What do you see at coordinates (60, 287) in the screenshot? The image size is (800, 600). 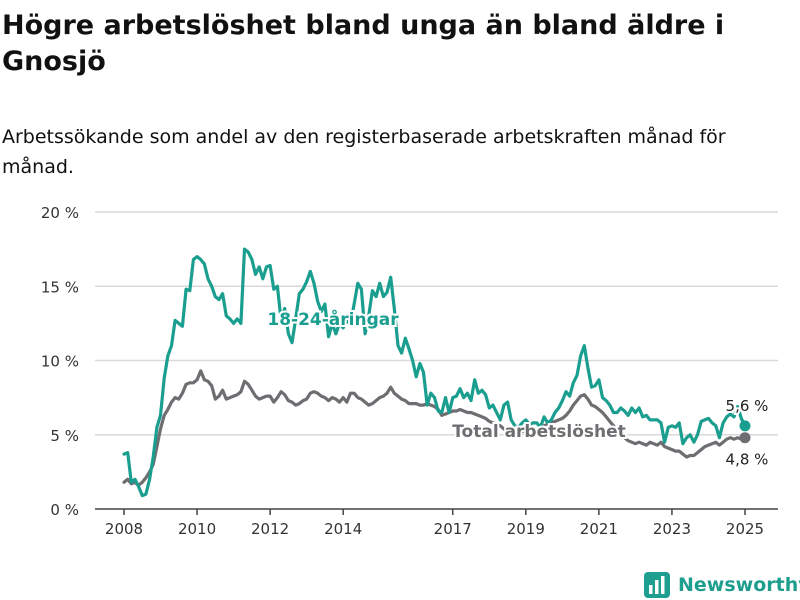 I see `y-tick-label: 15 %` at bounding box center [60, 287].